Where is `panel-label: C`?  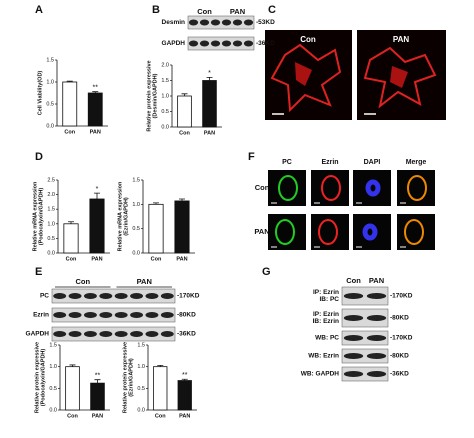
panel-label: C is located at coordinates (272, 10).